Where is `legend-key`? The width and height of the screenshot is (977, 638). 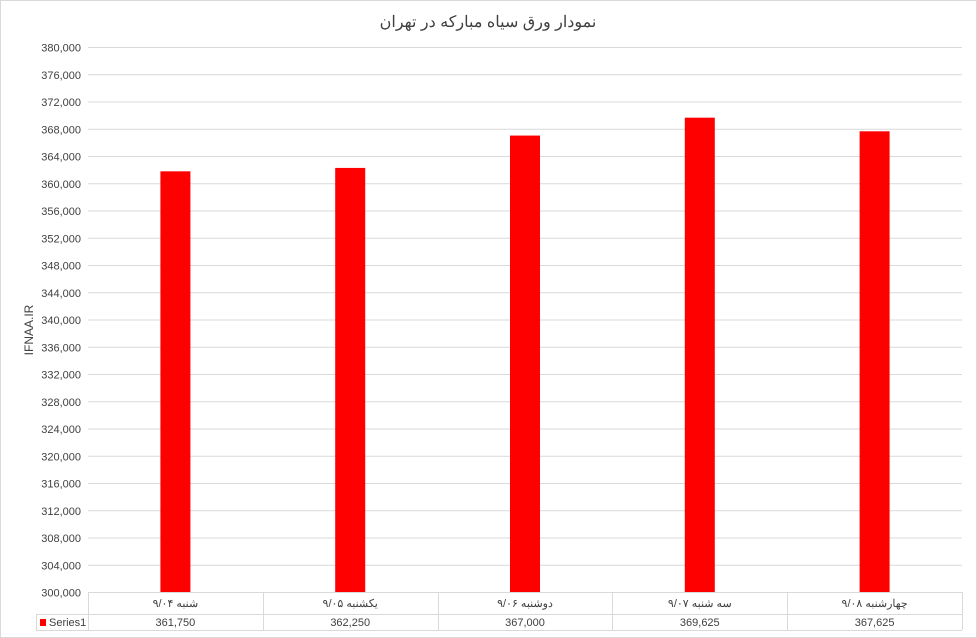 legend-key is located at coordinates (43, 622).